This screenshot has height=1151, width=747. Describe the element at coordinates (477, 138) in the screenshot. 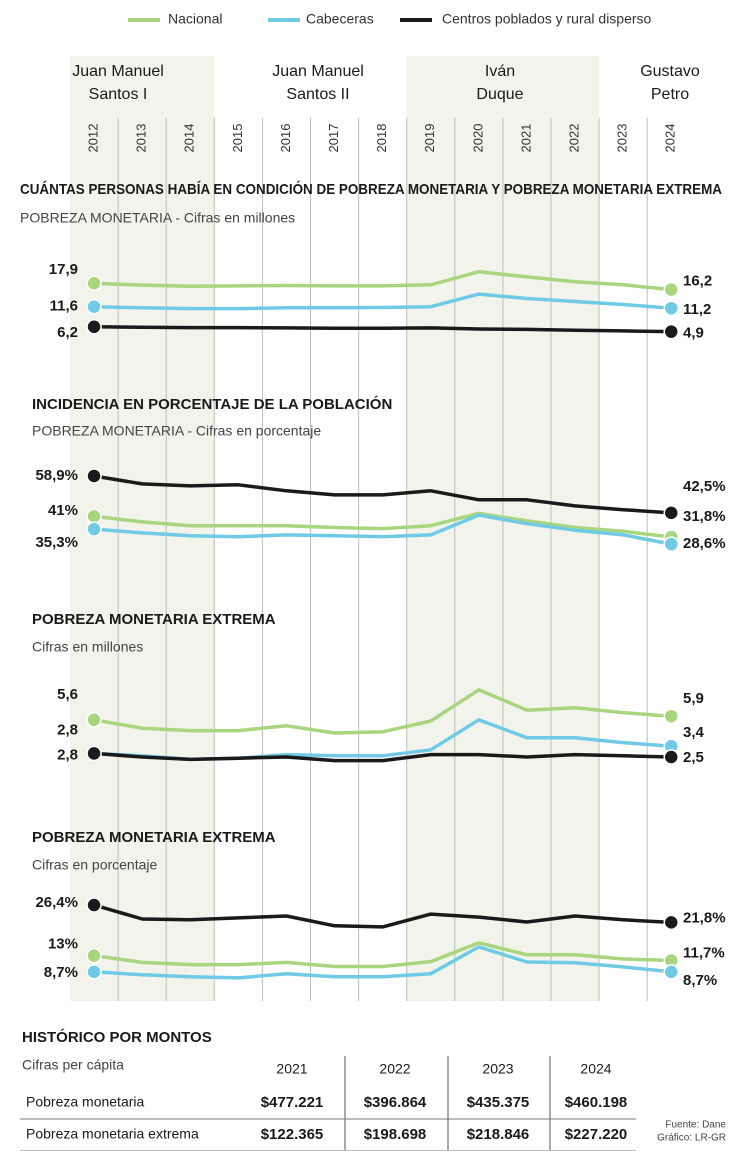

I see `year-label: 2020` at that location.